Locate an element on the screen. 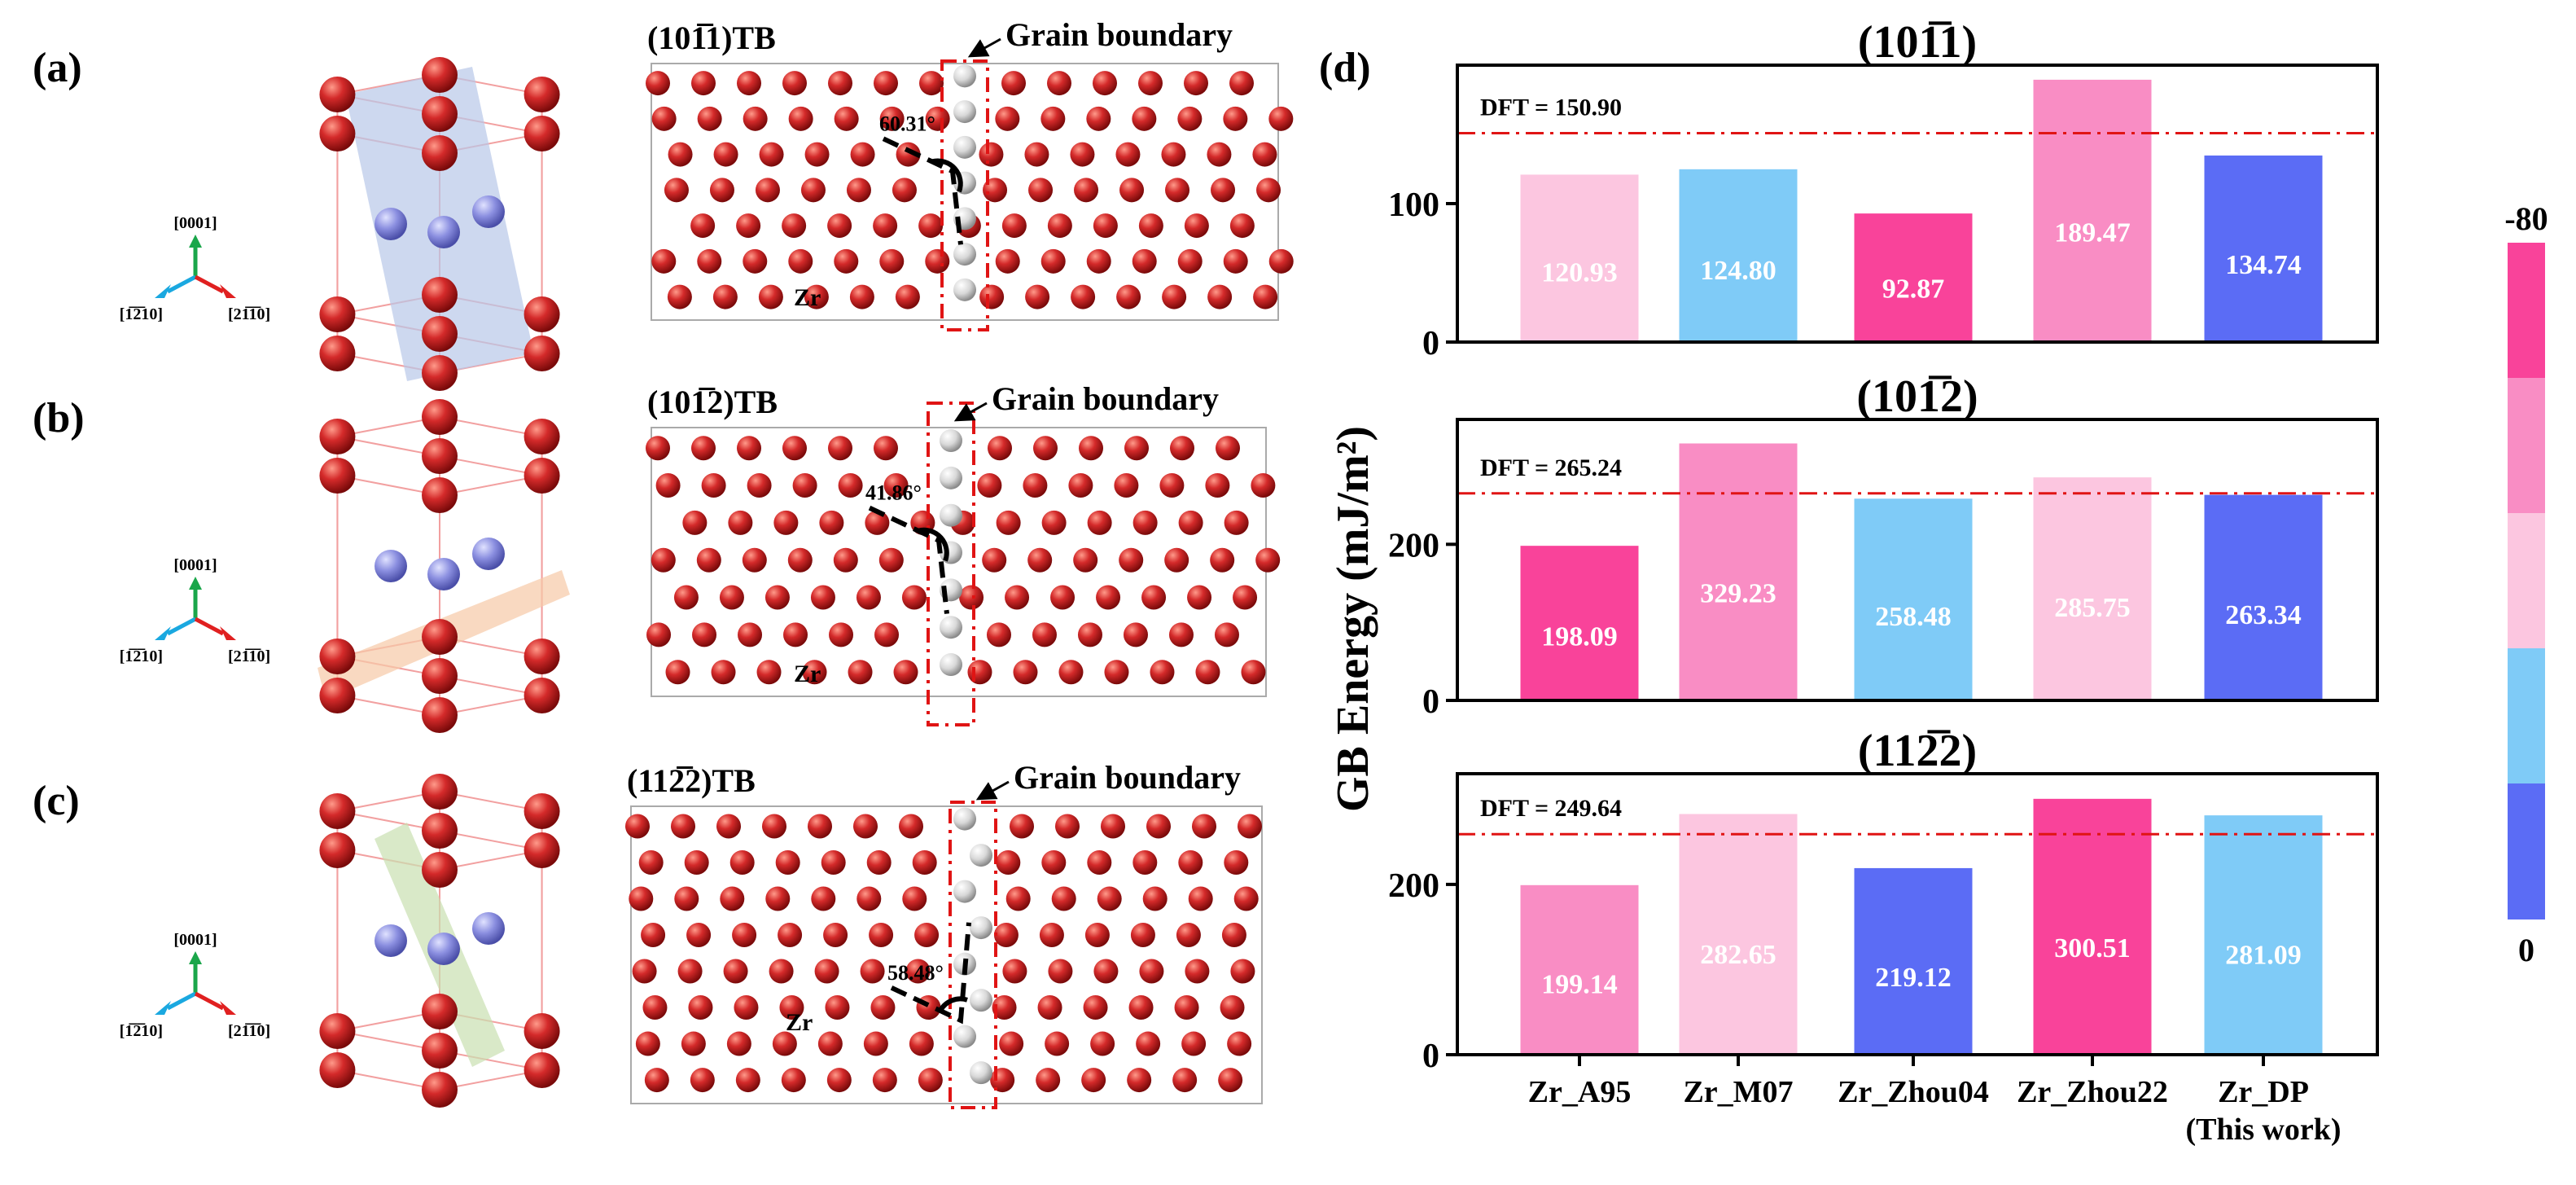 The width and height of the screenshot is (2576, 1185). chart-title: (101̅1) is located at coordinates (1917, 43).